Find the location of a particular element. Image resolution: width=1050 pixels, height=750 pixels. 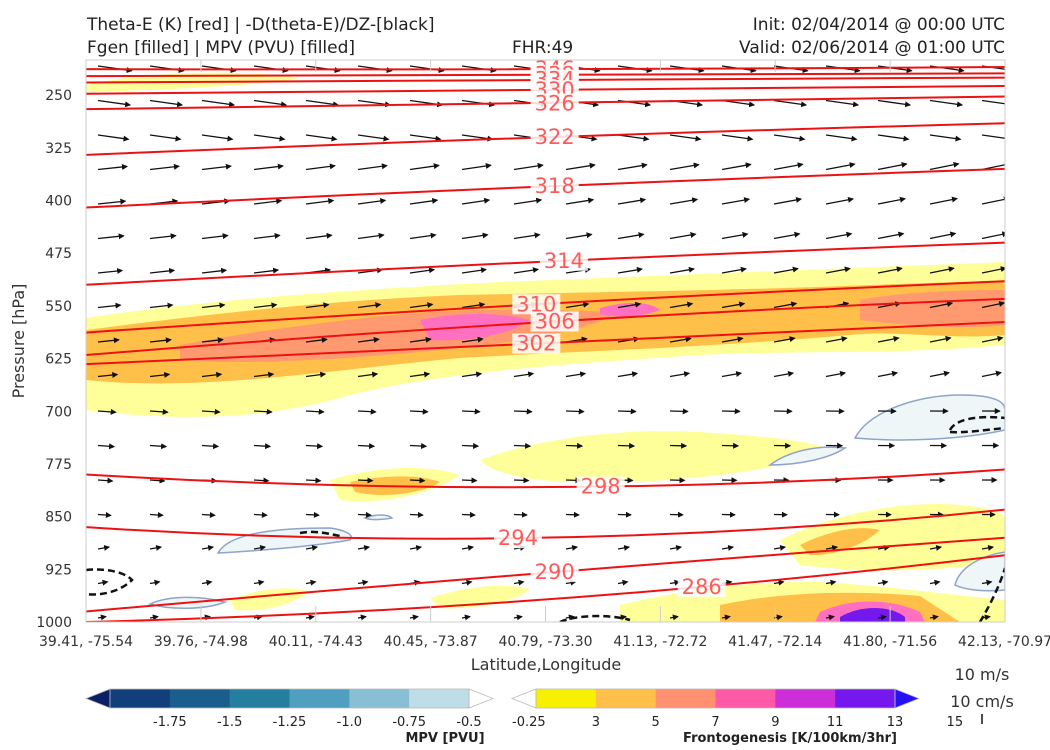

colorbar-tick-label: -1.75 is located at coordinates (170, 722).